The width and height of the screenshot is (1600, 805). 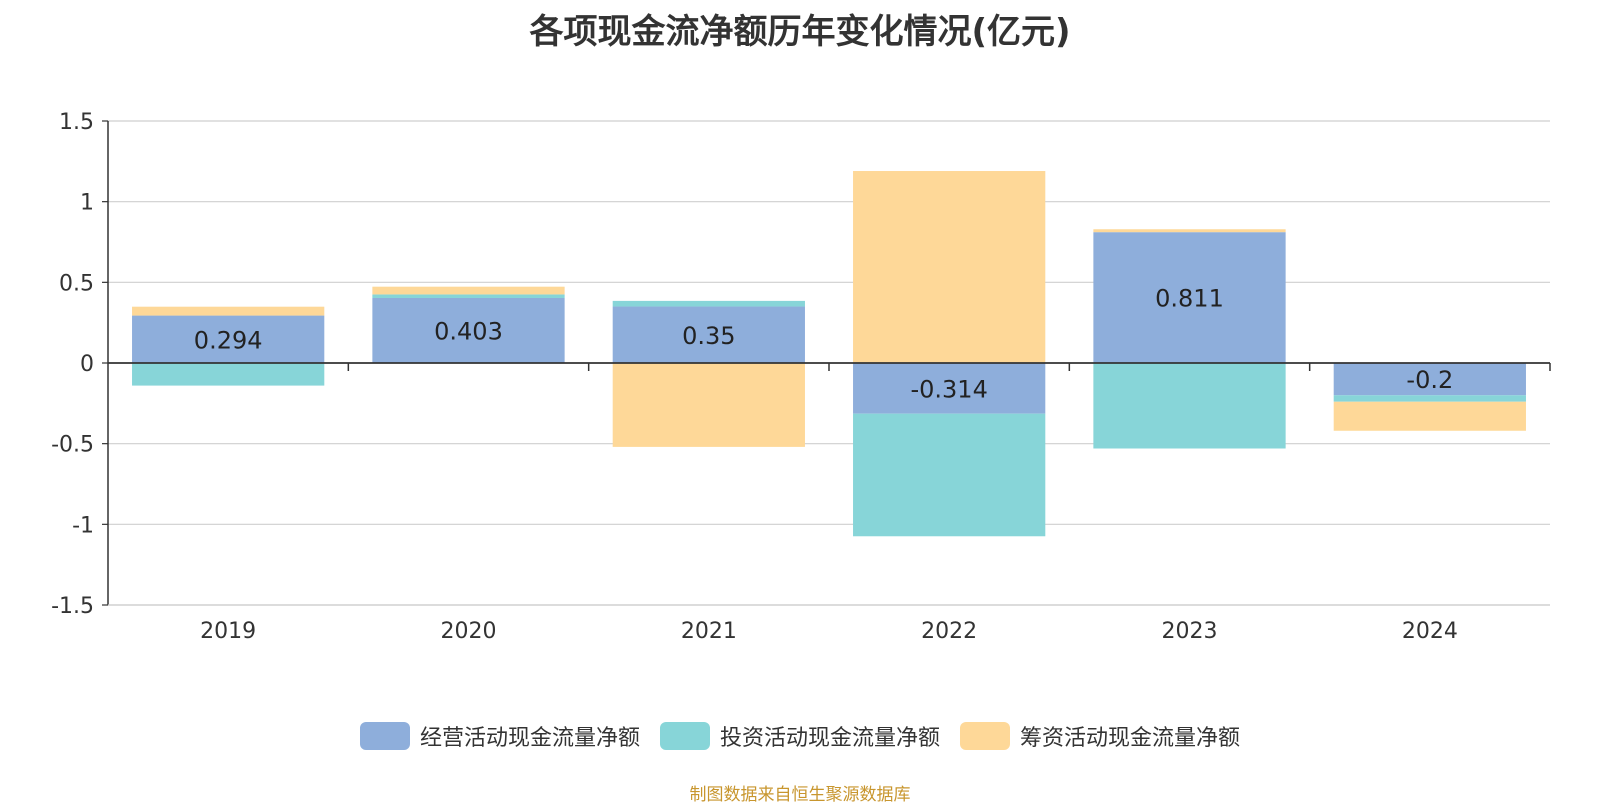 I want to click on y-tick-label: 1.5, so click(x=76, y=122).